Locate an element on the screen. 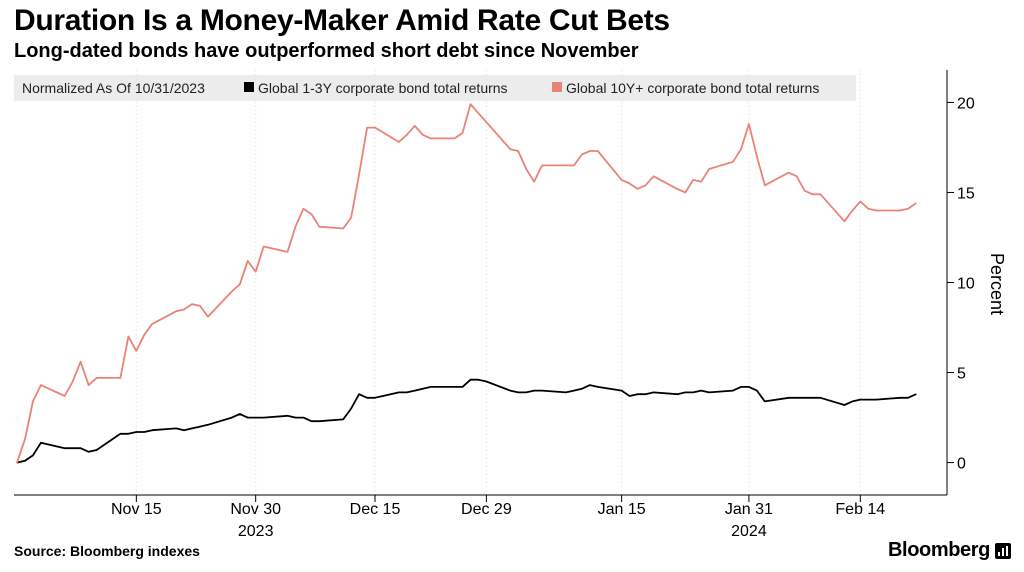 Image resolution: width=1024 pixels, height=572 pixels. x-tick-label: Nov 30 is located at coordinates (255, 509).